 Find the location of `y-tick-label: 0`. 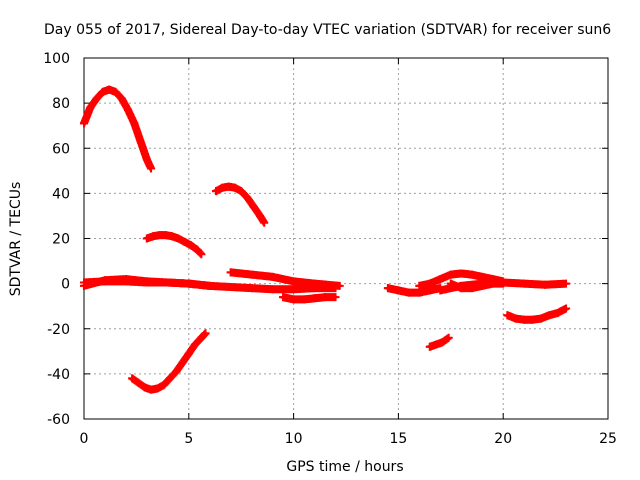

y-tick-label: 0 is located at coordinates (65, 285).